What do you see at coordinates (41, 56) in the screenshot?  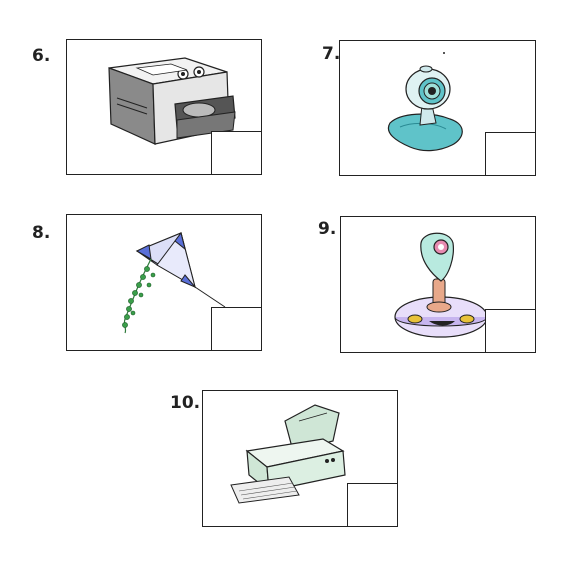 I see `item-number: 6.` at bounding box center [41, 56].